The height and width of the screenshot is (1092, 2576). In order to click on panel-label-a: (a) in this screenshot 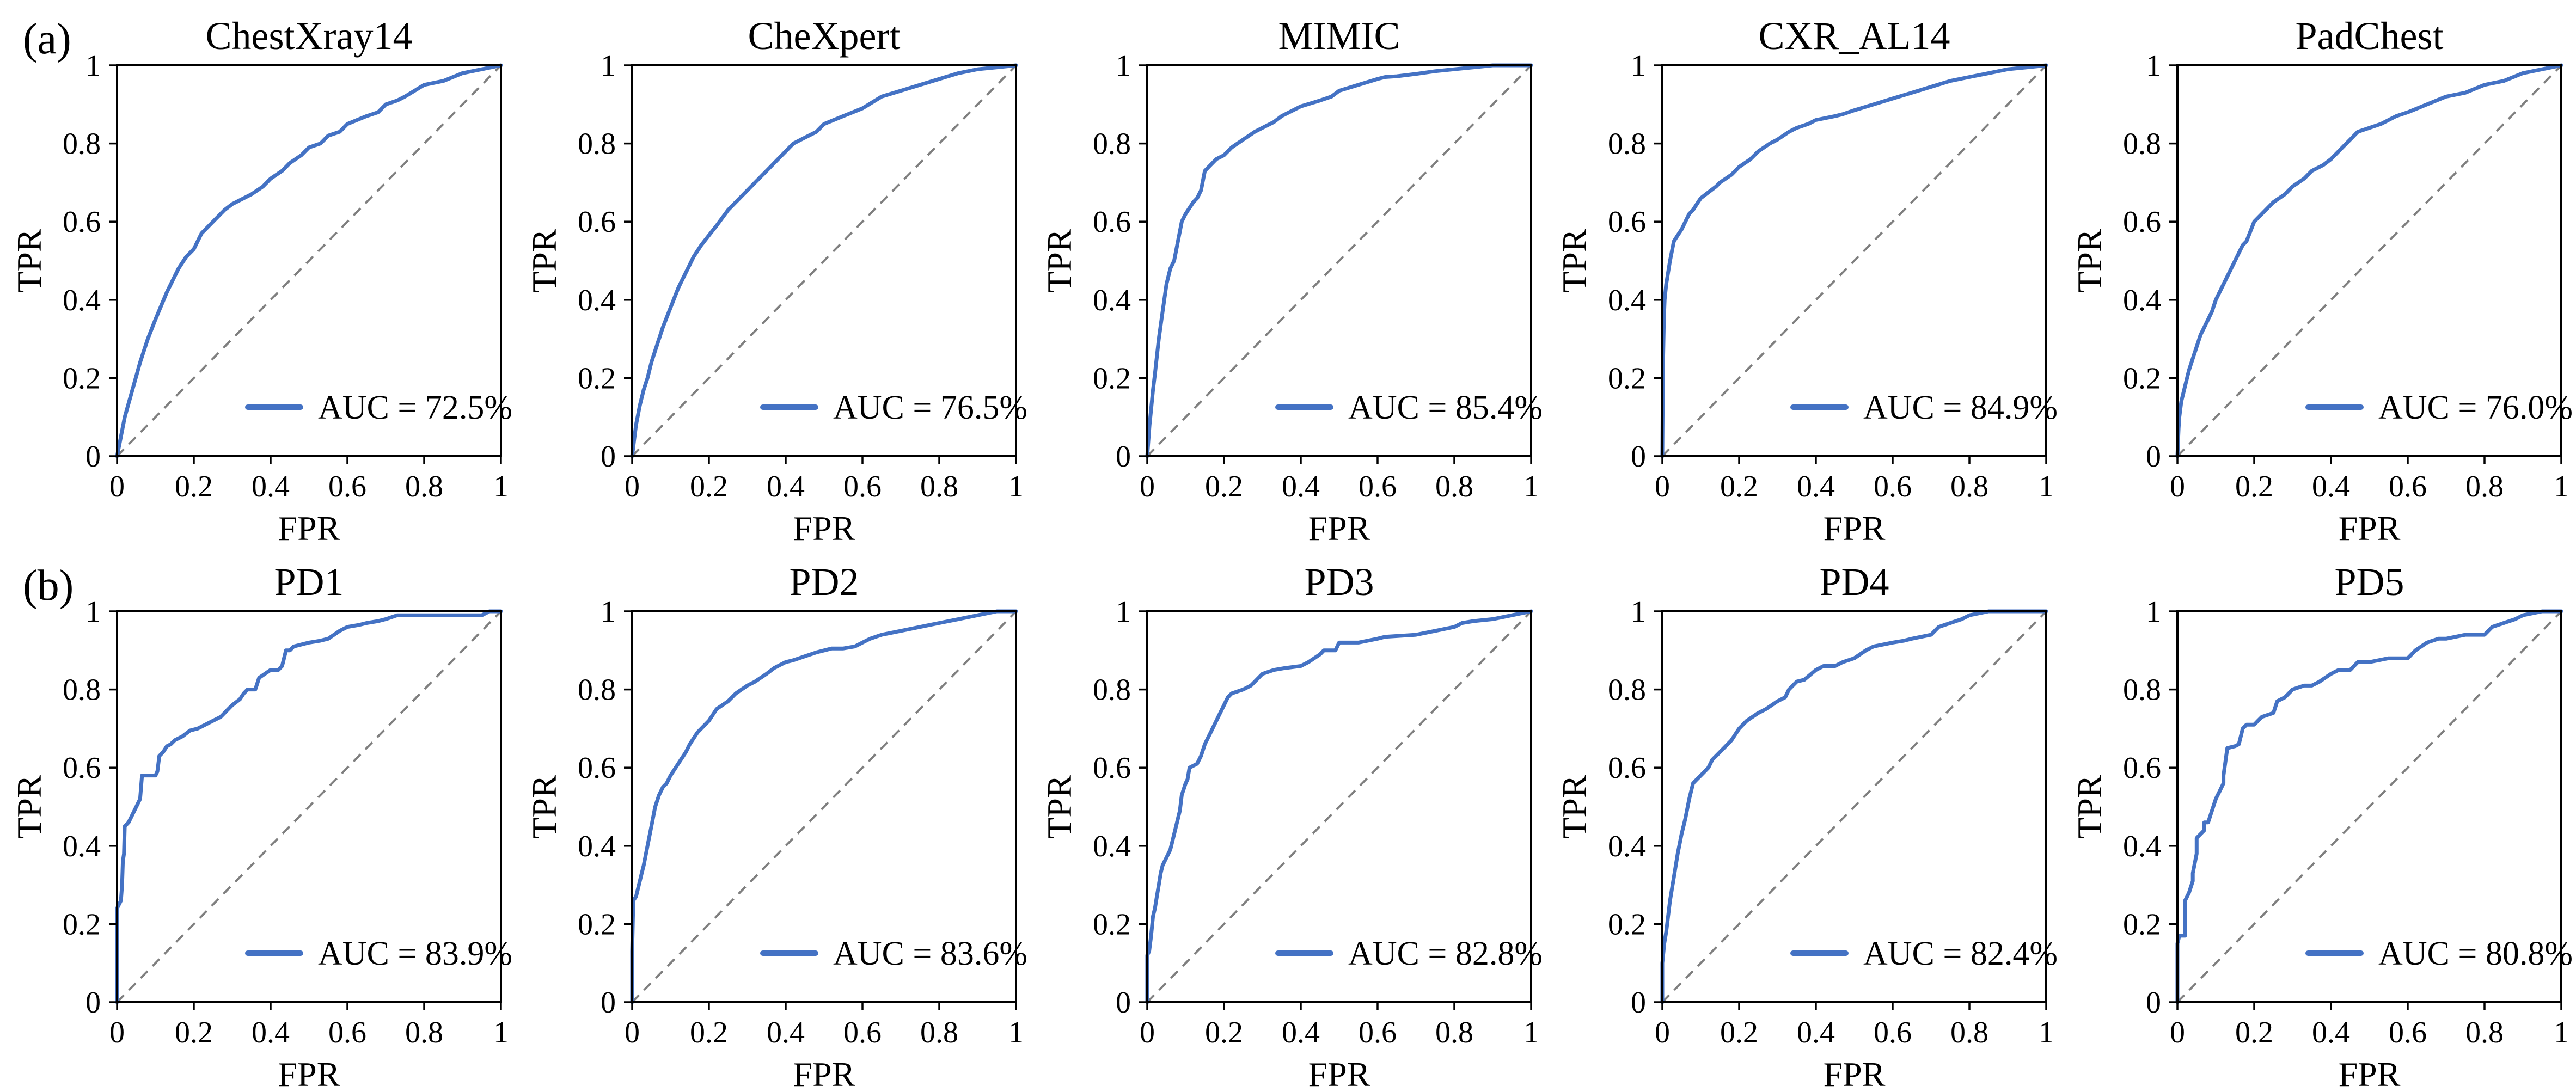, I will do `click(47, 39)`.